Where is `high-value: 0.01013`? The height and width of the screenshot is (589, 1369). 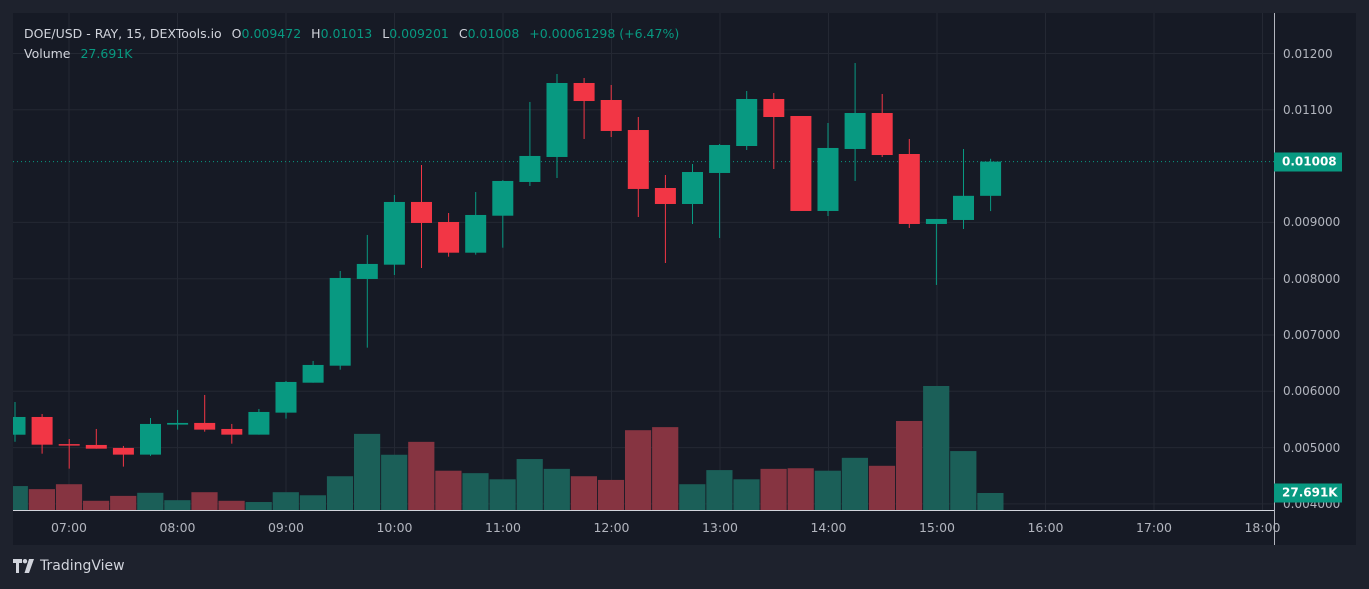 high-value: 0.01013 is located at coordinates (346, 33).